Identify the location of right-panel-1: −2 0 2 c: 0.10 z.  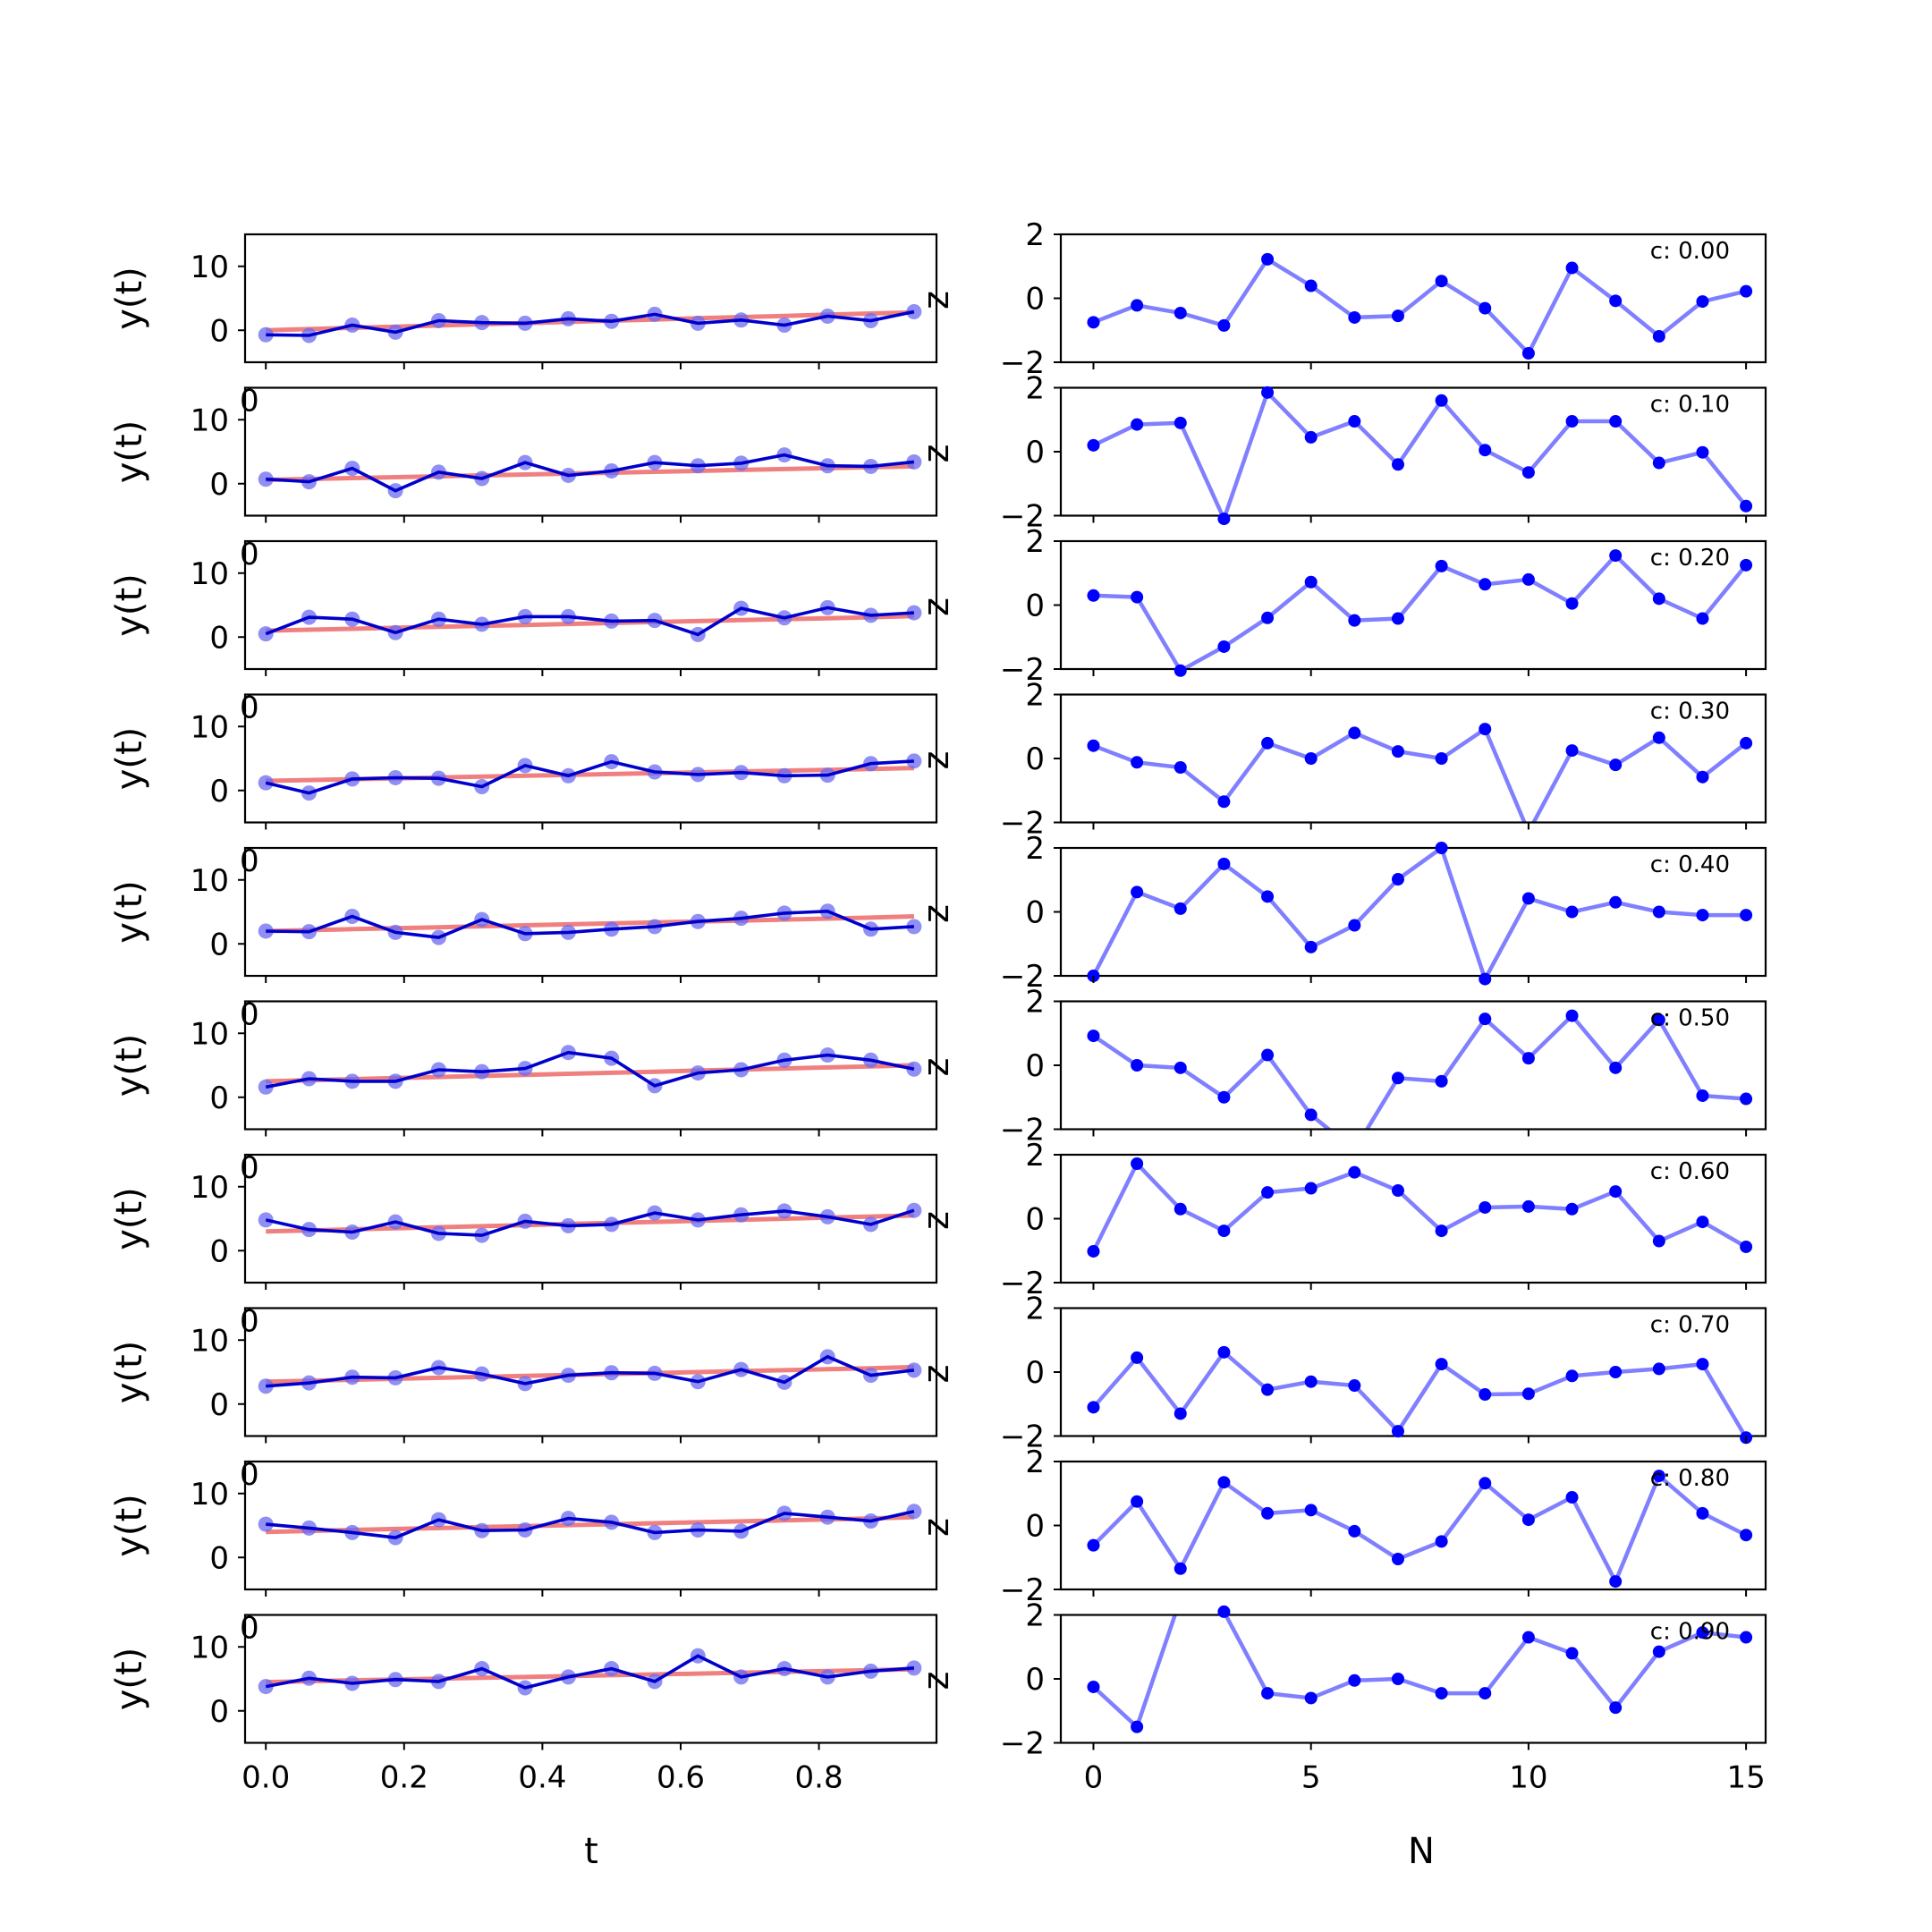
(1341, 453).